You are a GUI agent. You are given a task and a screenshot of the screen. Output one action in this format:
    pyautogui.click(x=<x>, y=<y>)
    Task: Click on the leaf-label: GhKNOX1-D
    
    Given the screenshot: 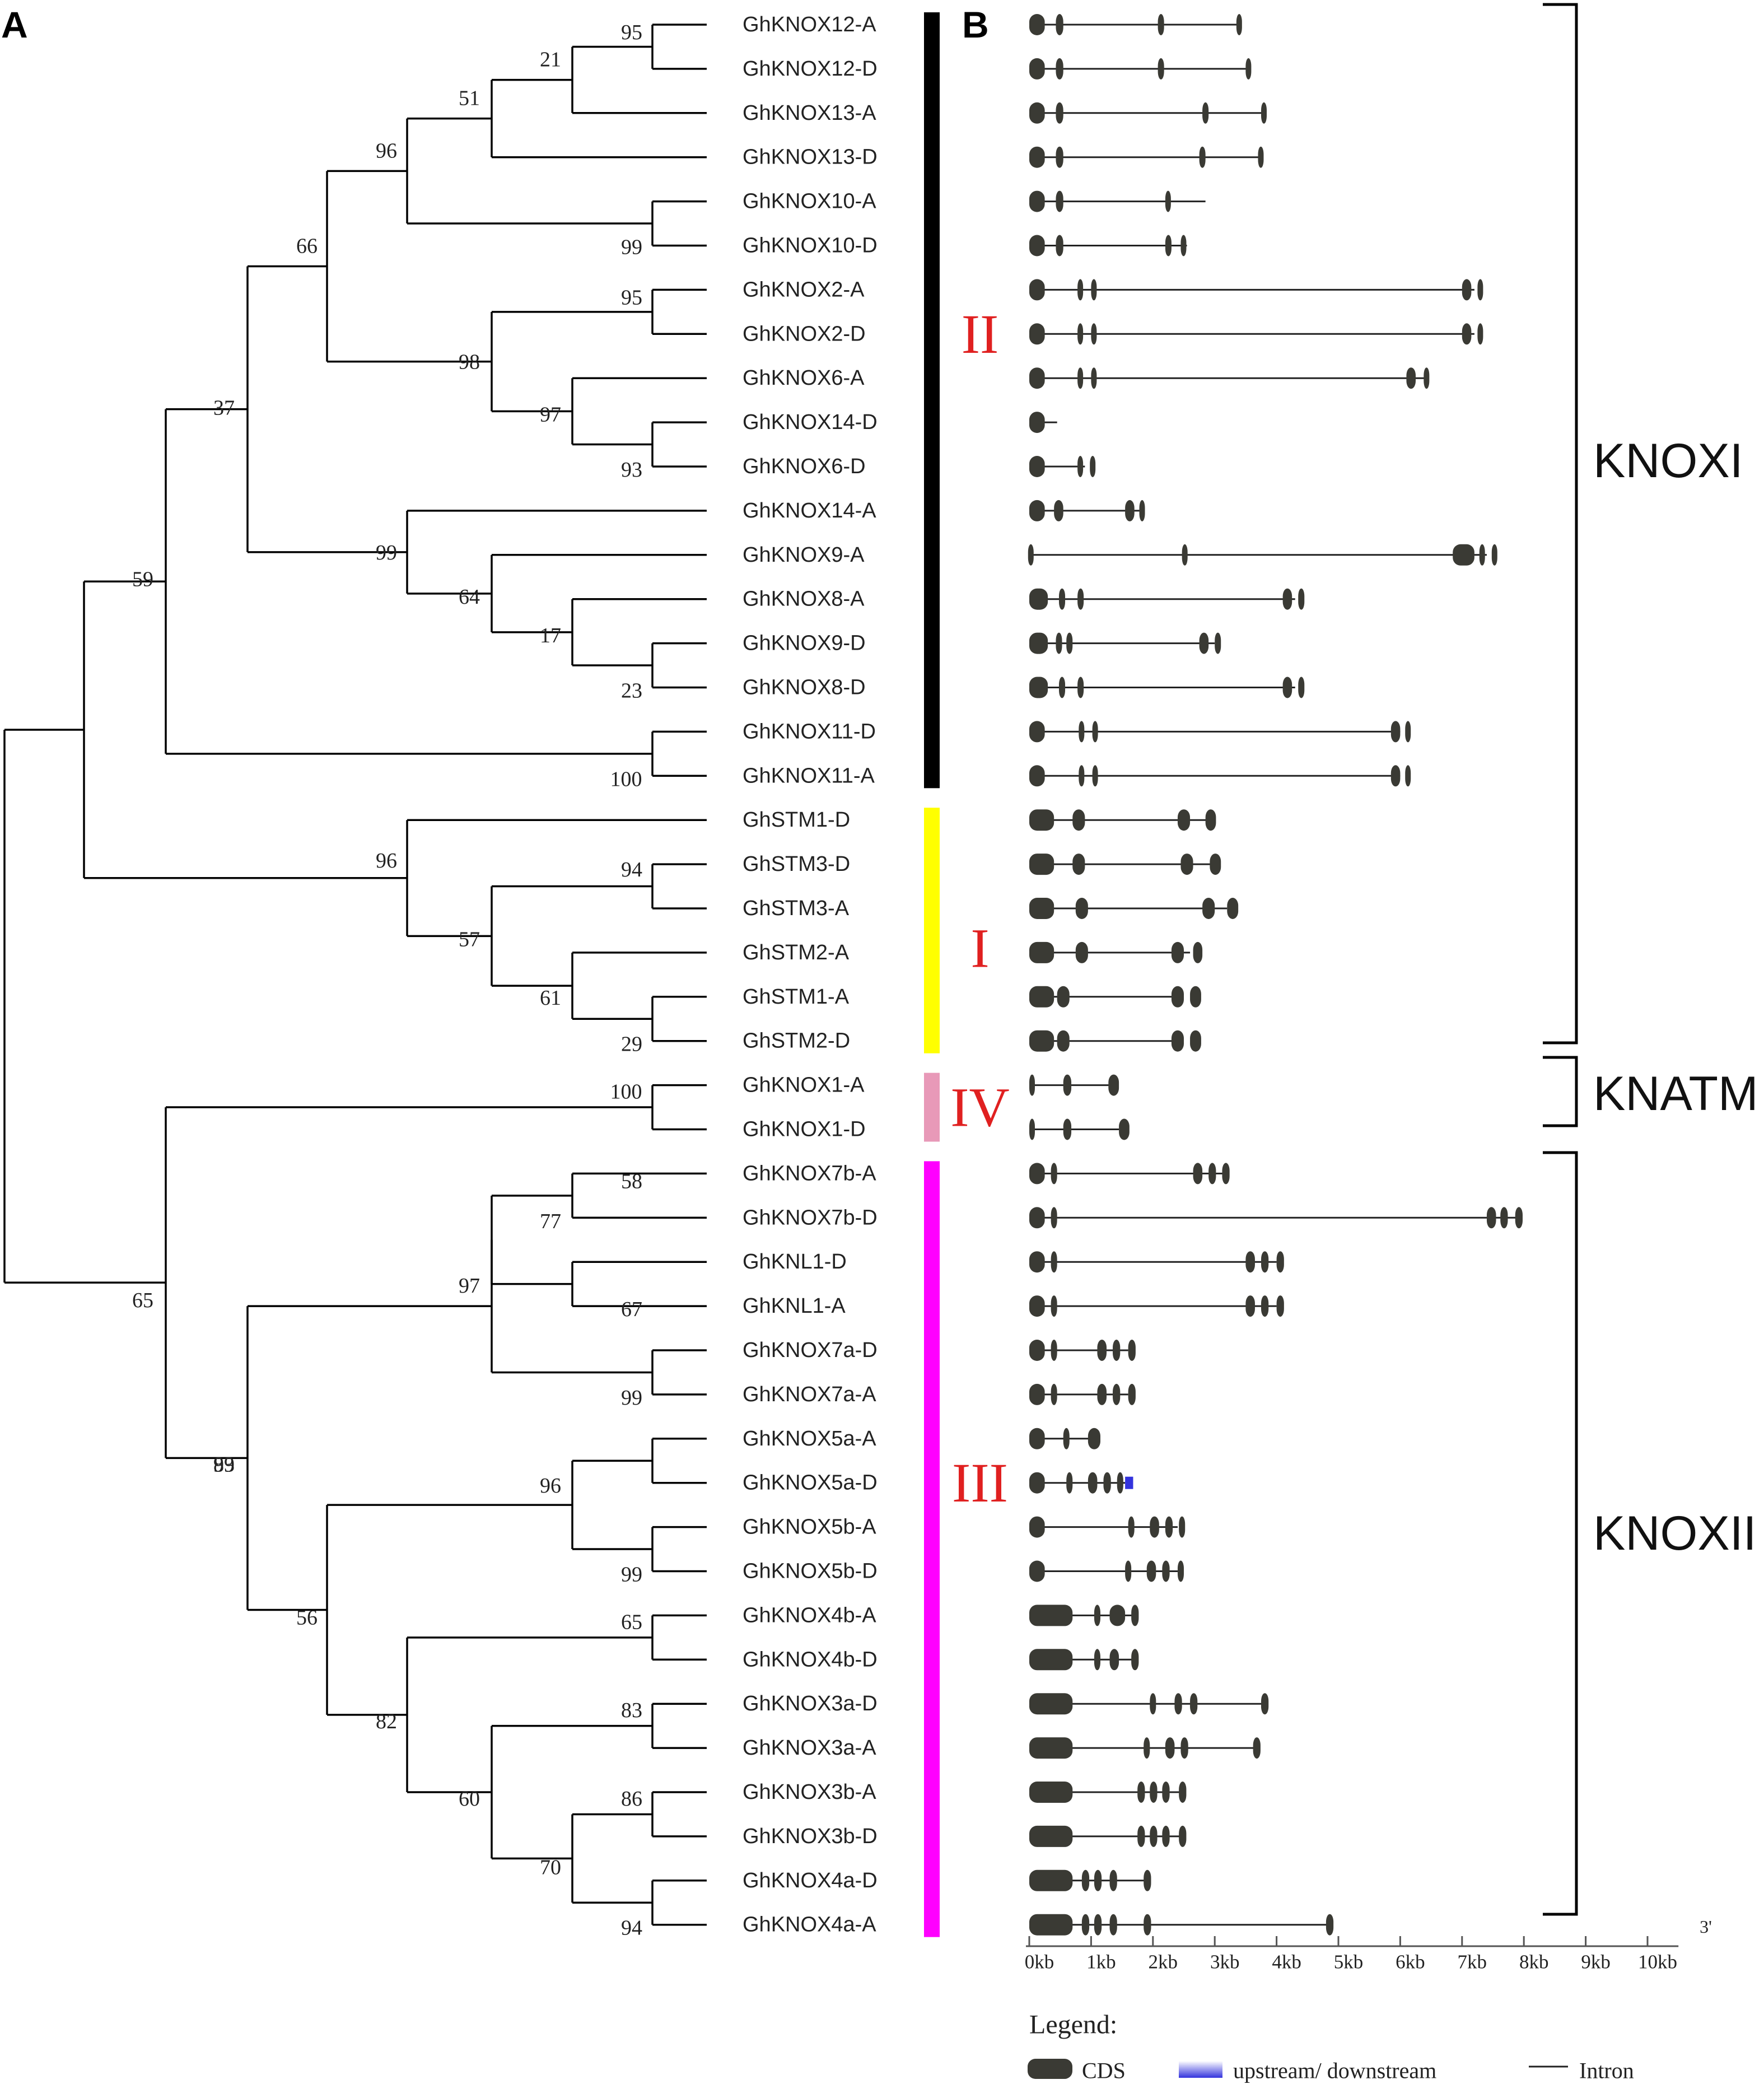 What is the action you would take?
    pyautogui.click(x=805, y=1129)
    